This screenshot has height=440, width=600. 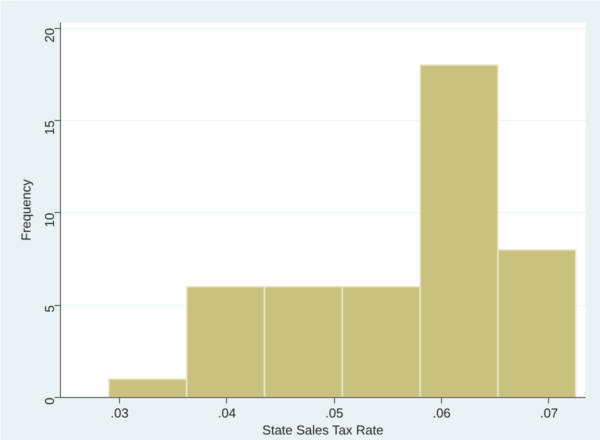 What do you see at coordinates (227, 413) in the screenshot?
I see `x-tick-label: .04` at bounding box center [227, 413].